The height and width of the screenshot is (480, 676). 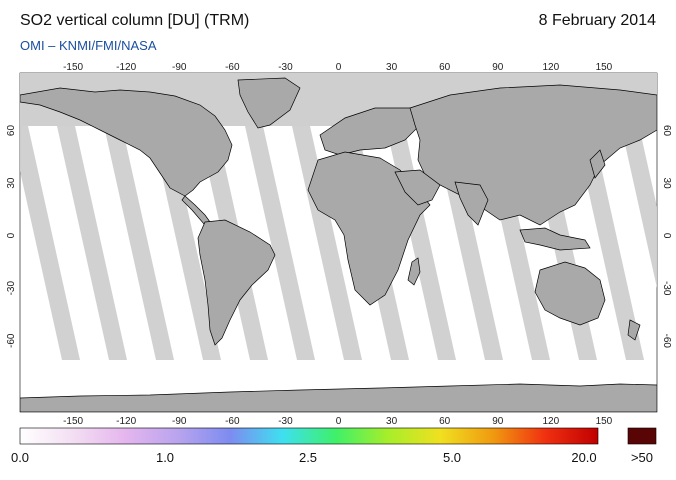 What do you see at coordinates (338, 397) in the screenshot?
I see `antarctica` at bounding box center [338, 397].